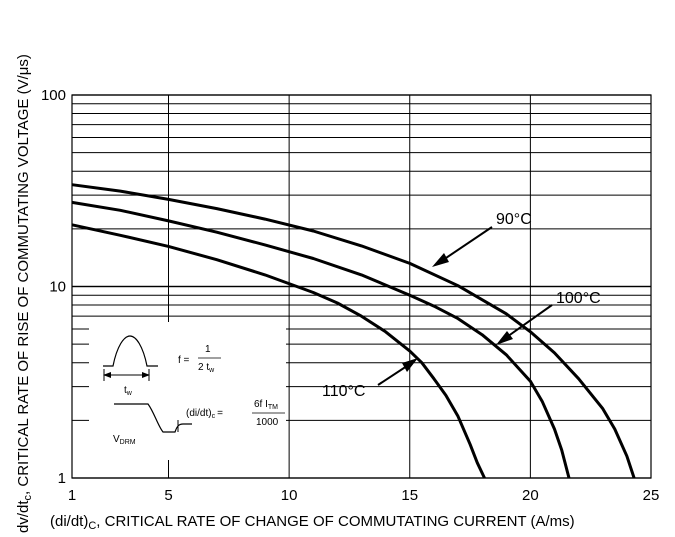 This screenshot has width=675, height=537. What do you see at coordinates (128, 391) in the screenshot?
I see `pulse-width-label: tw` at bounding box center [128, 391].